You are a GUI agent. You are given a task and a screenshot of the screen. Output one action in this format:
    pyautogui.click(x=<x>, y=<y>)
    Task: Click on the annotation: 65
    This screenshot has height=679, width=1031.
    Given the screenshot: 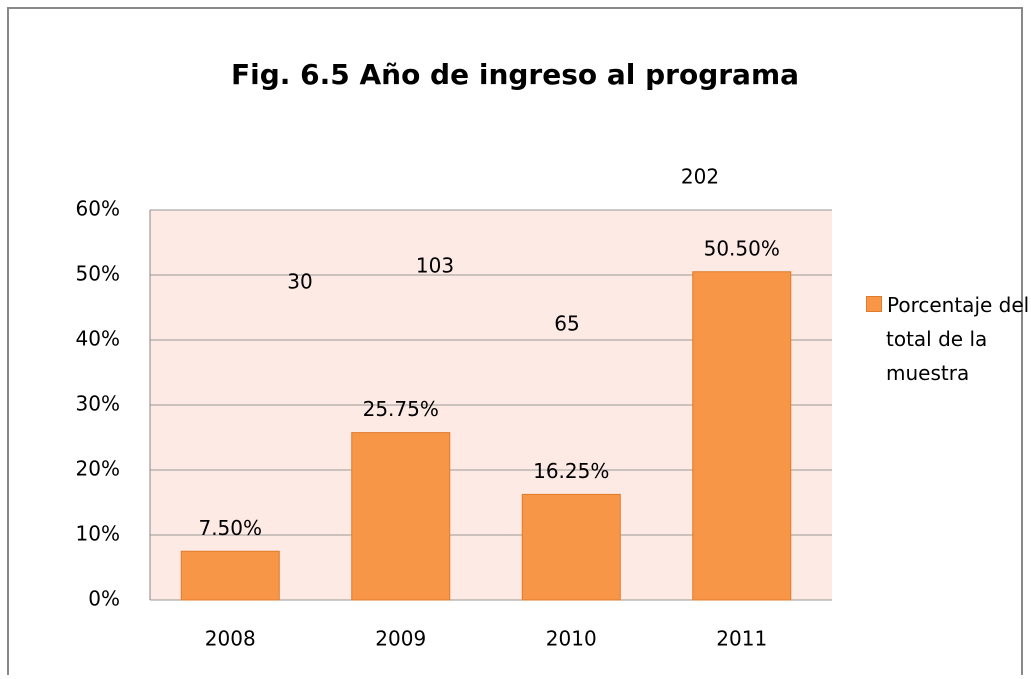 What is the action you would take?
    pyautogui.click(x=566, y=324)
    